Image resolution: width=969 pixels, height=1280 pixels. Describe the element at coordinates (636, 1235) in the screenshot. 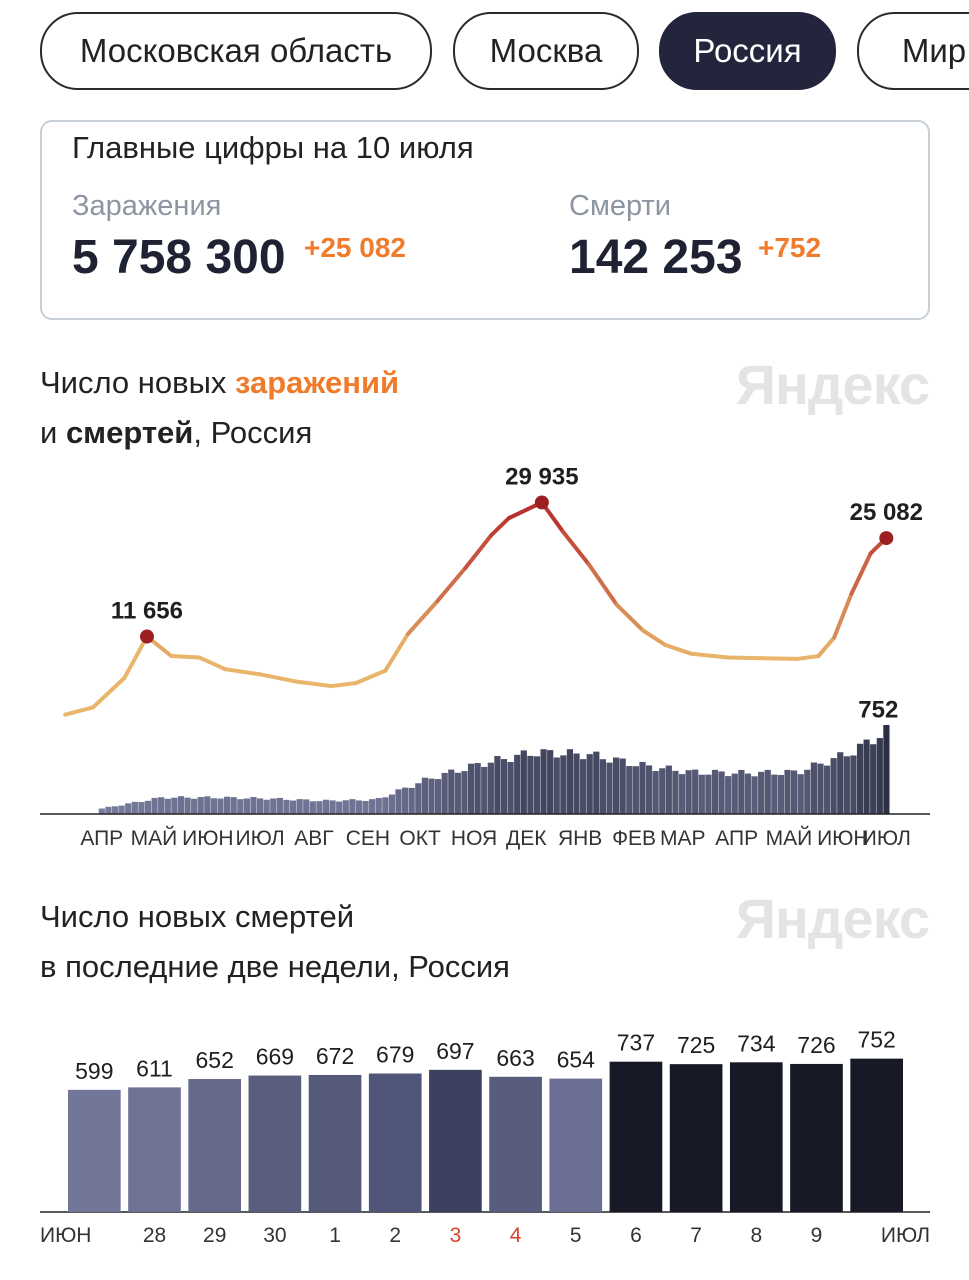

I see `x-tick-label: 6` at that location.